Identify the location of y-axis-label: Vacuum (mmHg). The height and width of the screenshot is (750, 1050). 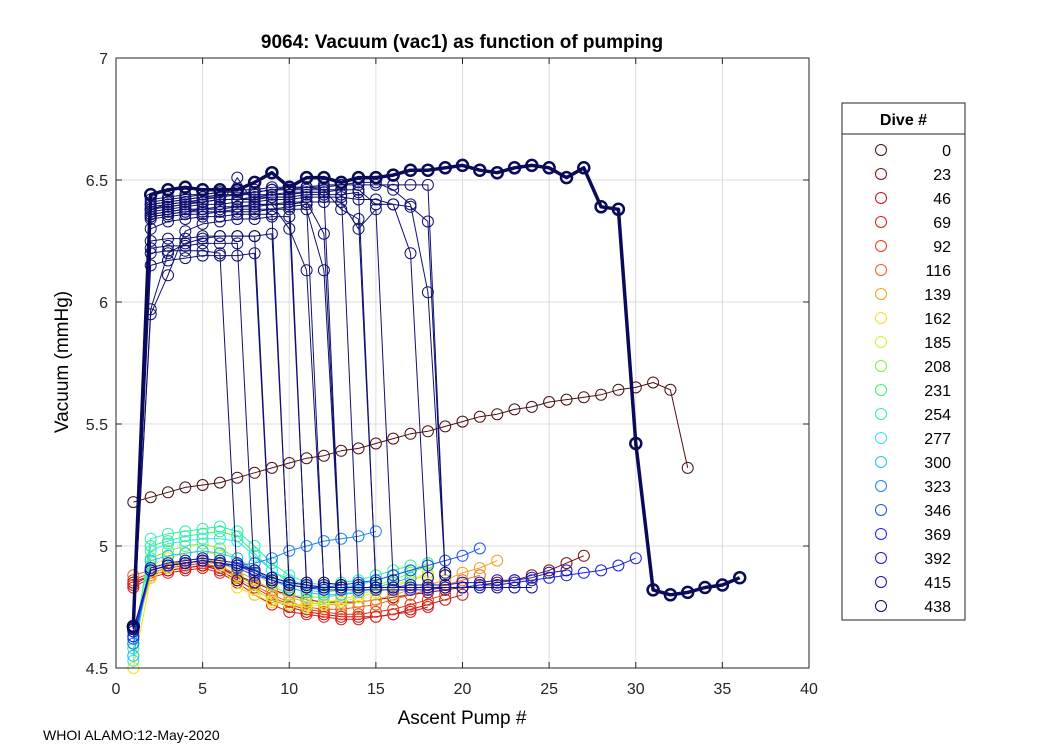
(62, 362).